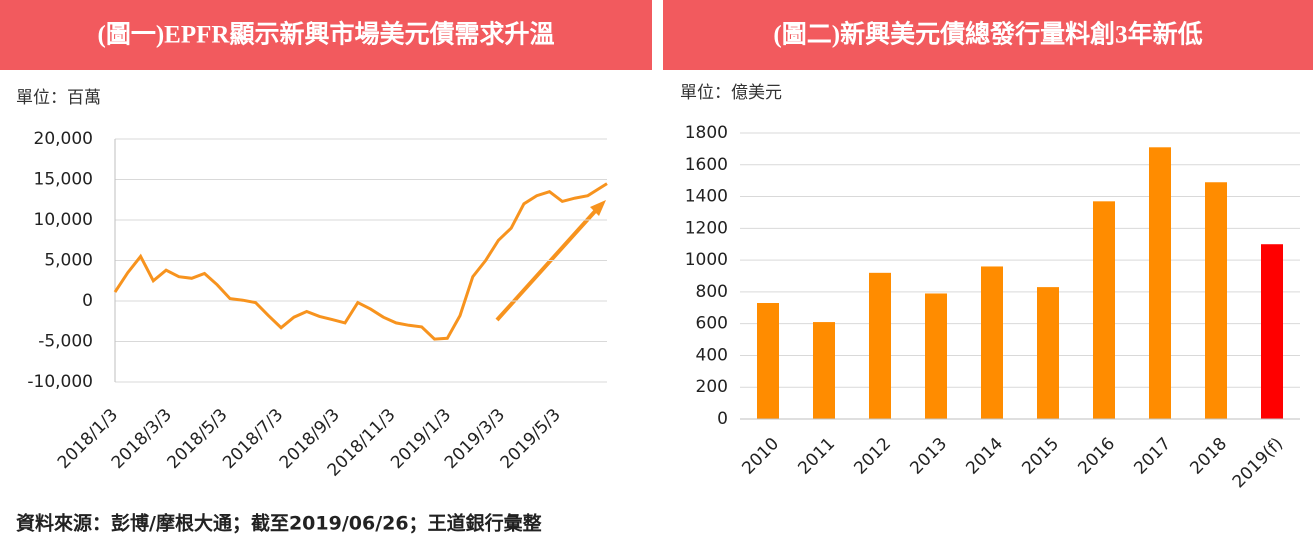 This screenshot has width=1313, height=556. Describe the element at coordinates (706, 260) in the screenshot. I see `y-tick-label: 1000` at that location.